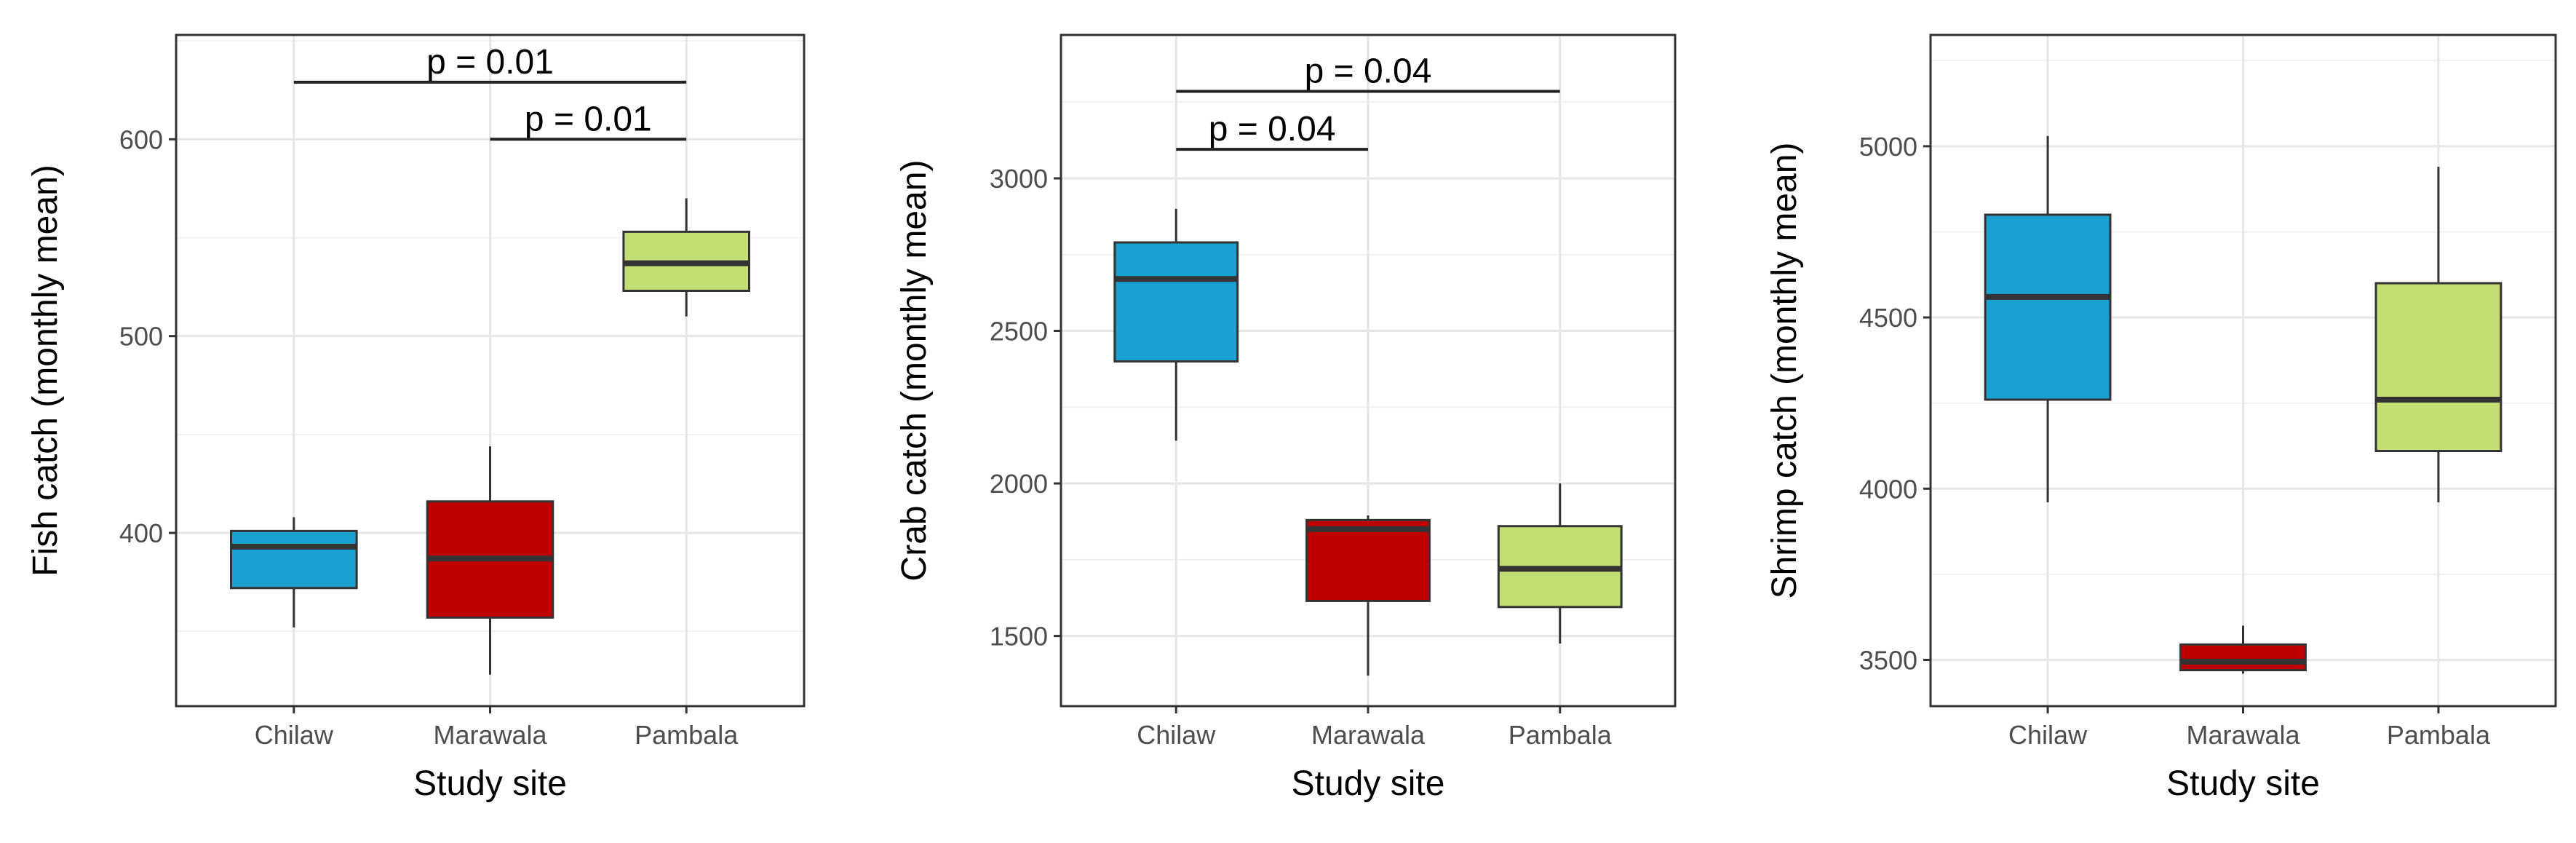 The height and width of the screenshot is (843, 2576). Describe the element at coordinates (141, 139) in the screenshot. I see `y-tick-label: 600` at that location.